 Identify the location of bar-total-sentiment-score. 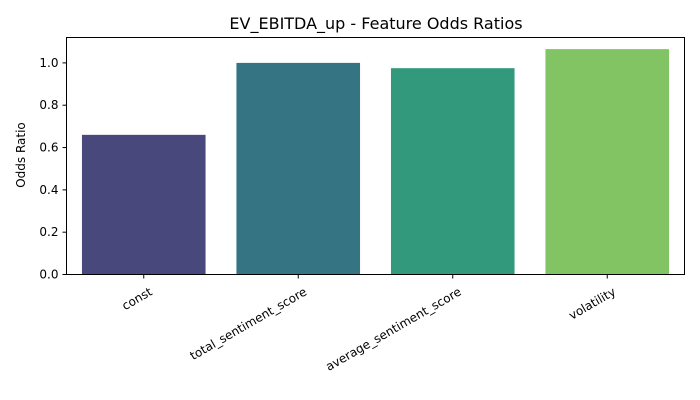
(298, 168).